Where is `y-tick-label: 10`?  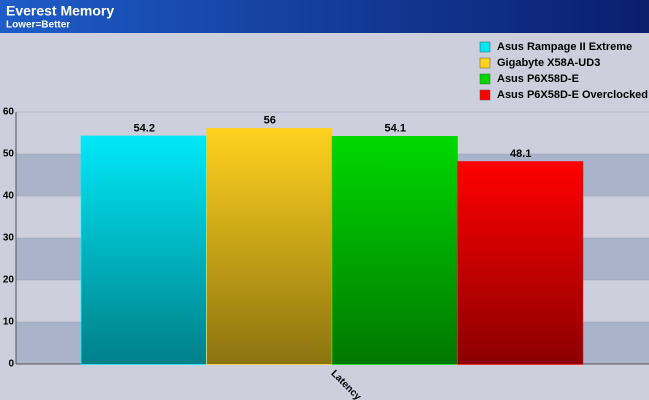 y-tick-label: 10 is located at coordinates (9, 322).